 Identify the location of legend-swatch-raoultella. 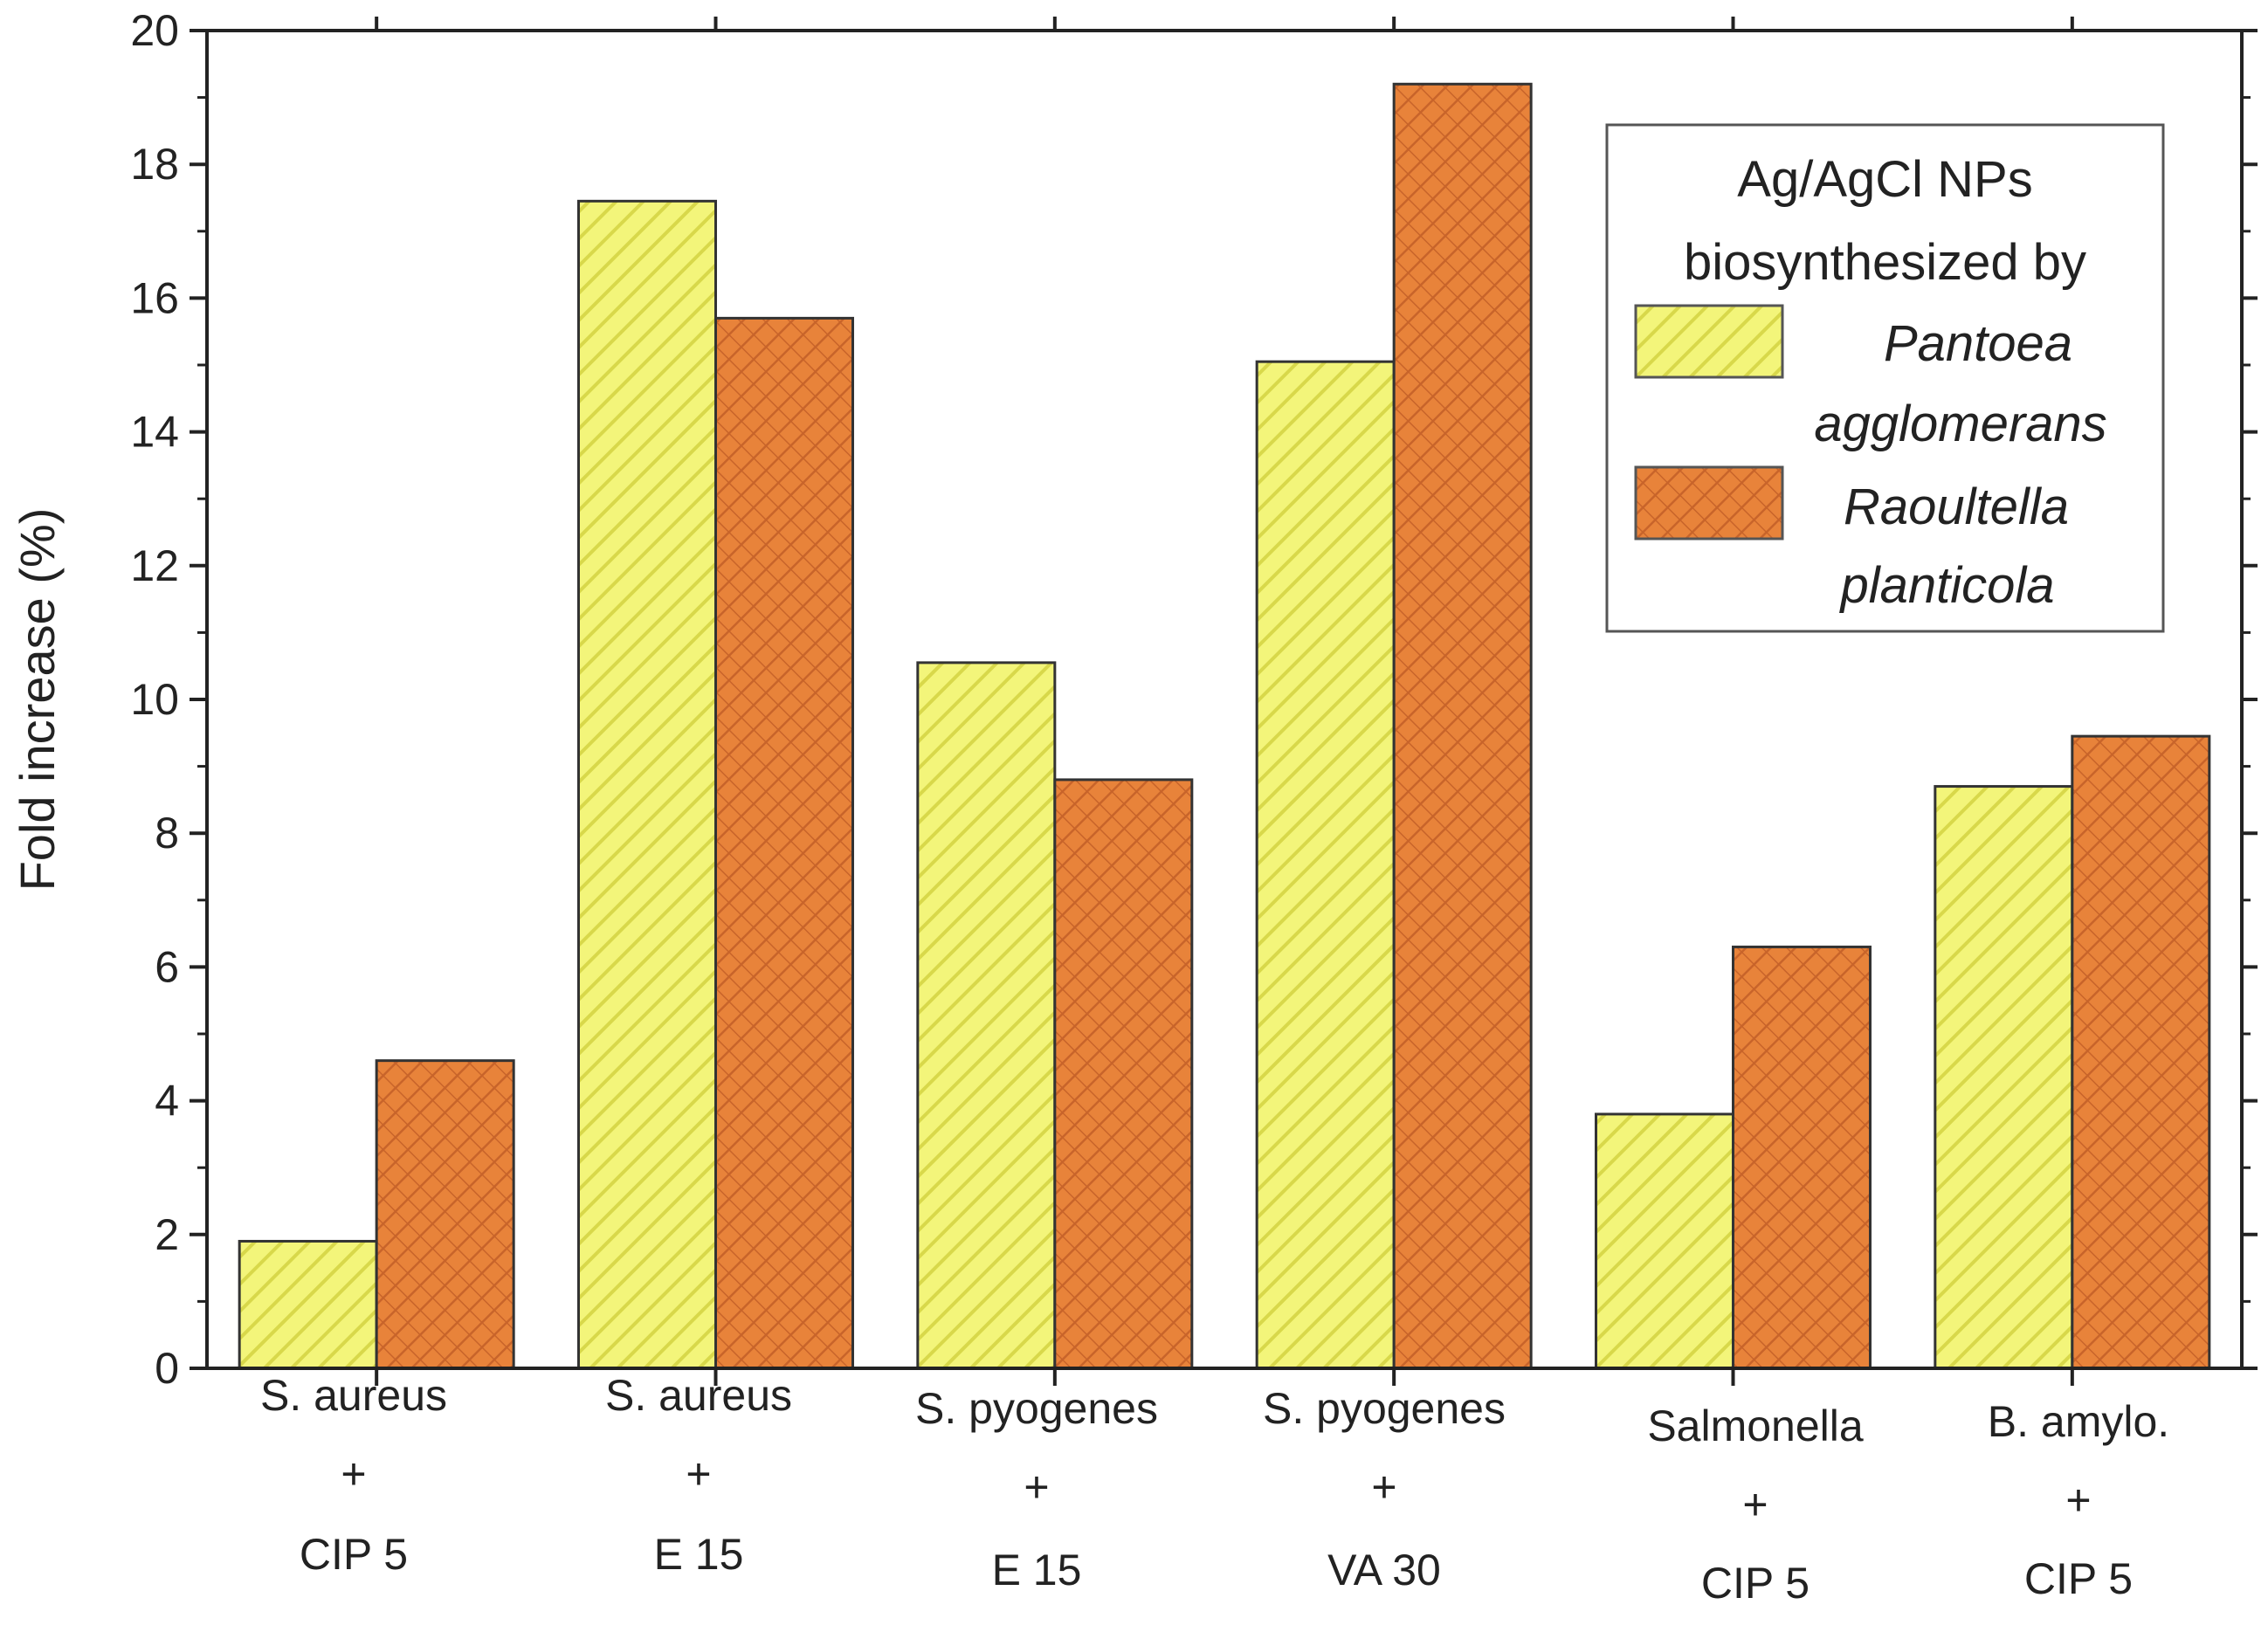
(1709, 503).